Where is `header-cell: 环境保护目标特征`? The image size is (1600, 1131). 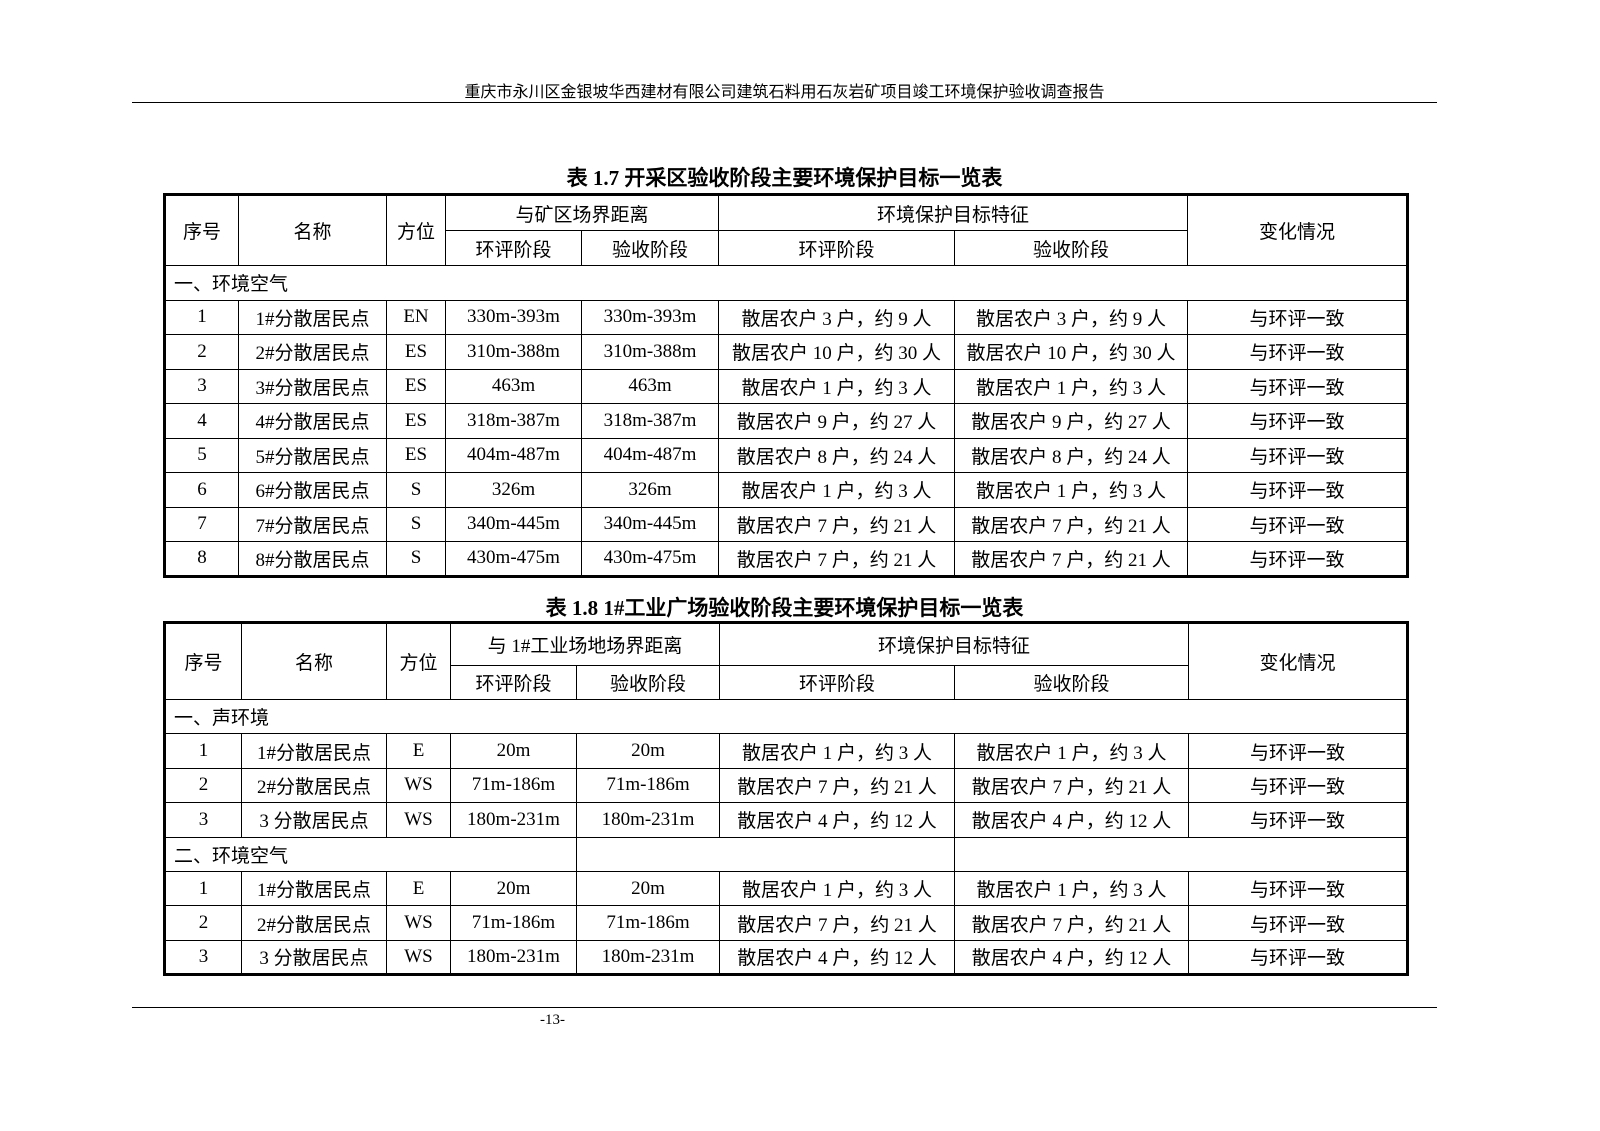
header-cell: 环境保护目标特征 is located at coordinates (953, 212).